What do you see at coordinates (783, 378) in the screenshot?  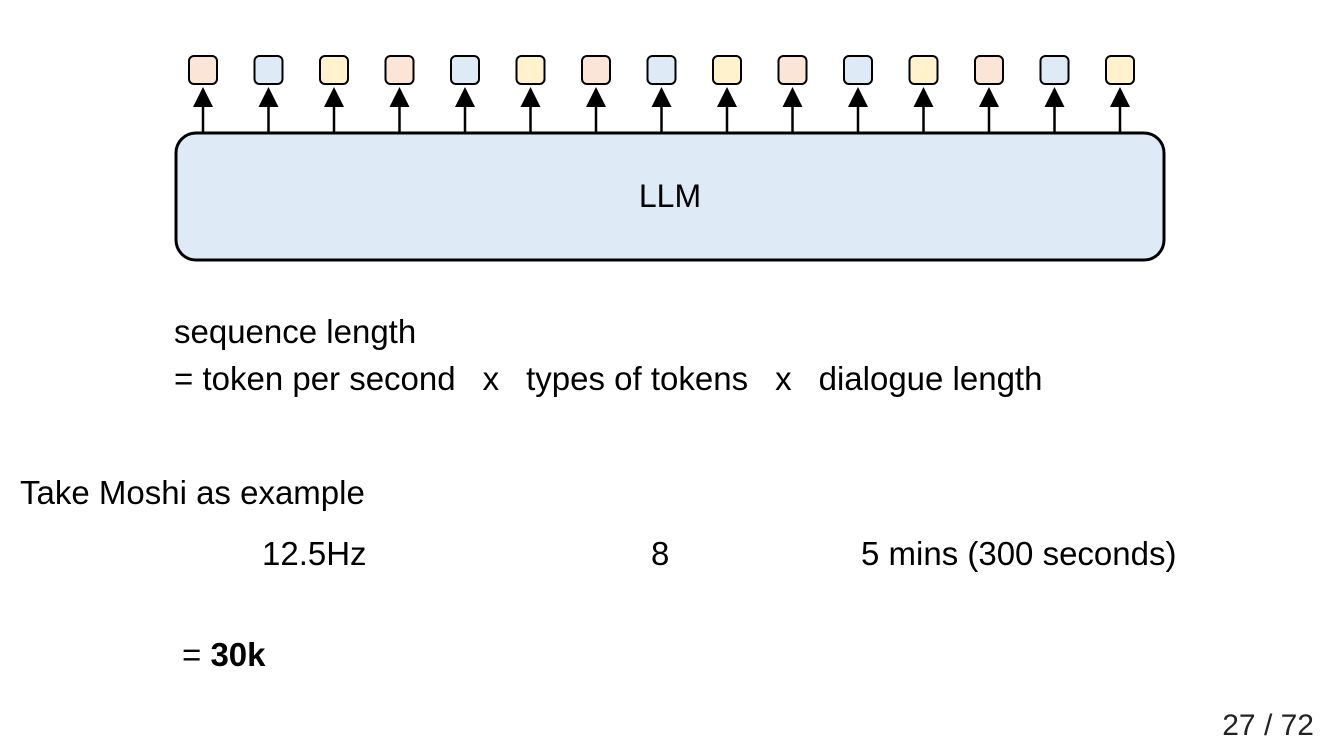 I see `formula-operator-2: x` at bounding box center [783, 378].